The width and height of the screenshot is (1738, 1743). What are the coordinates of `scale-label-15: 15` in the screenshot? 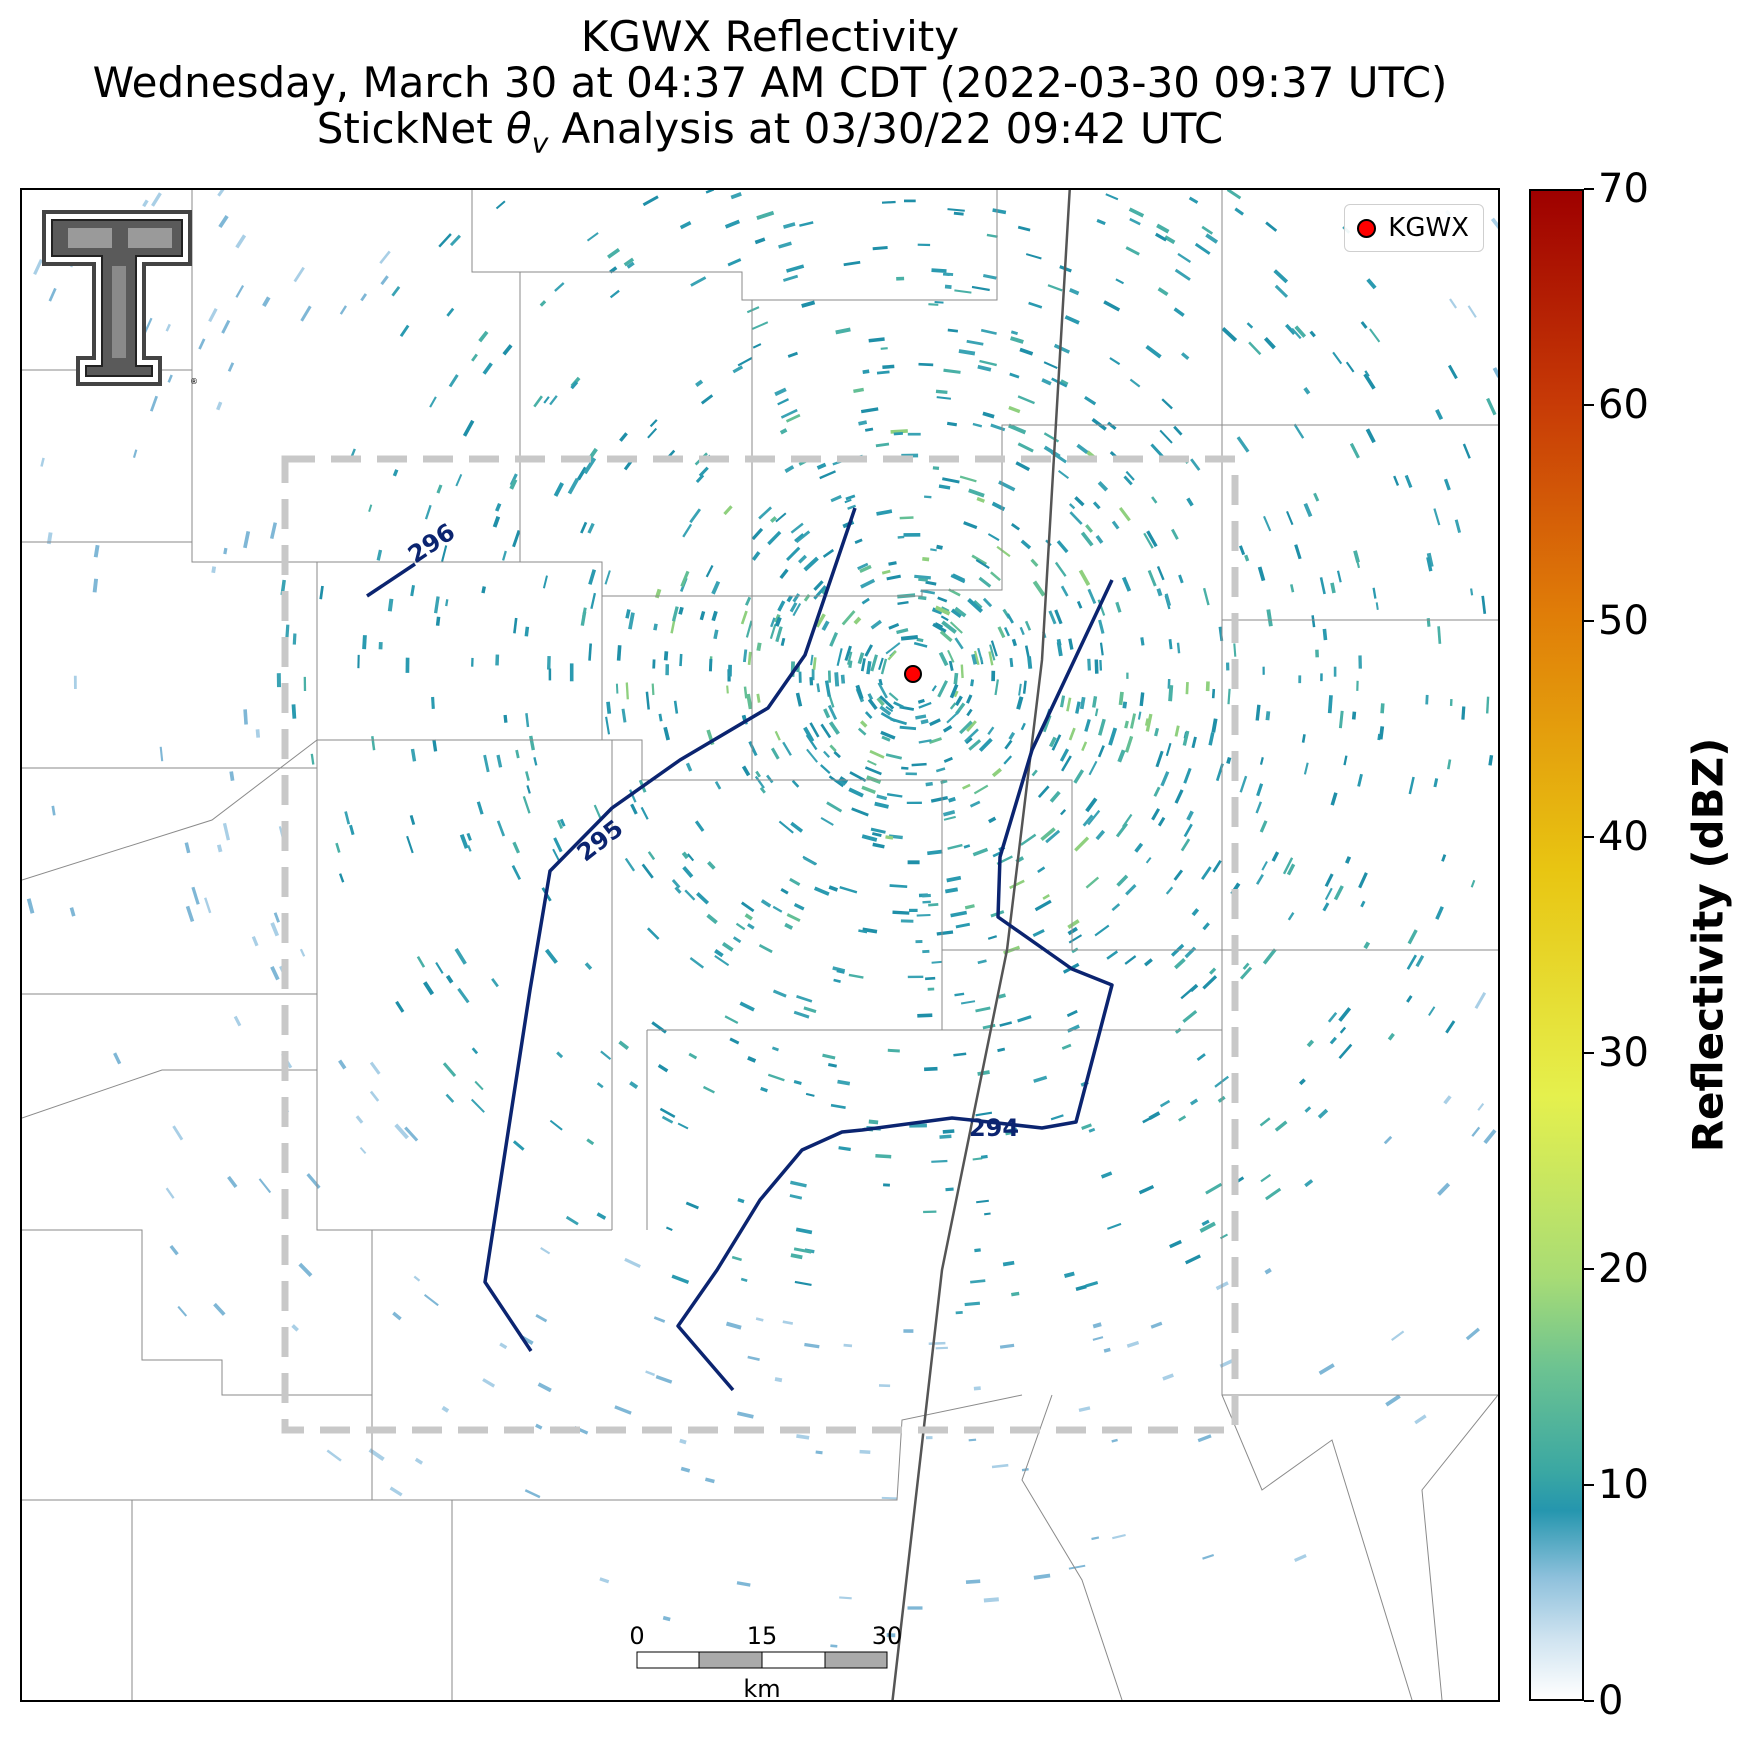 It's located at (762, 1636).